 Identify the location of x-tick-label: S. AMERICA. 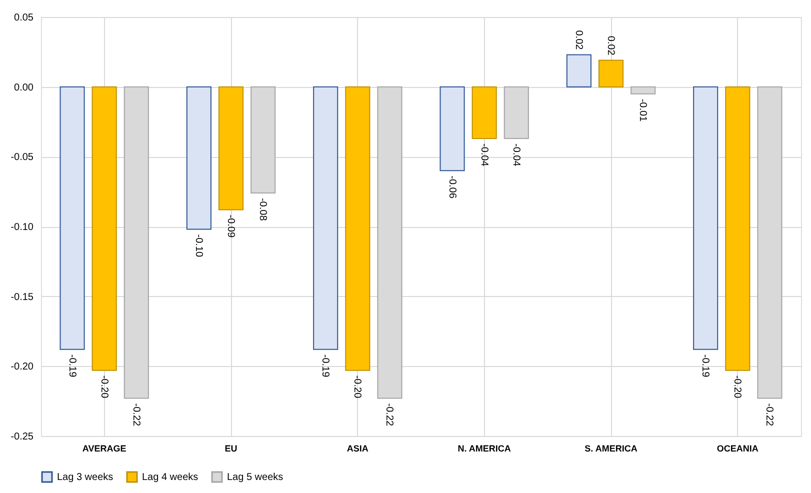
(611, 449).